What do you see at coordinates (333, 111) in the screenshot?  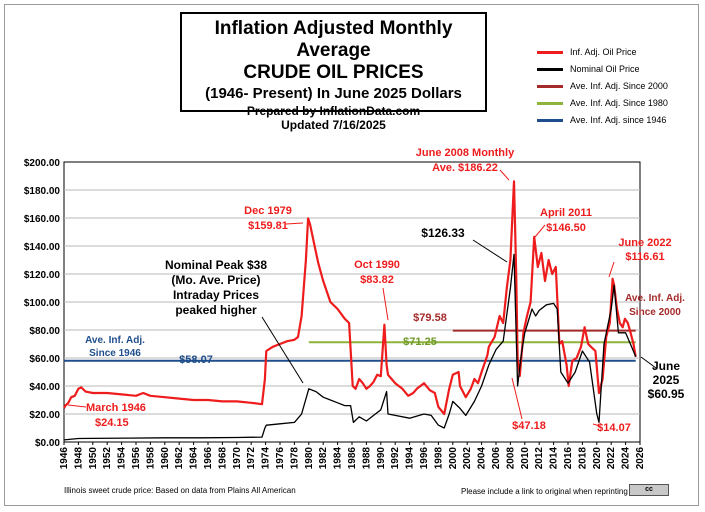 I see `chart-credit: Prepared by InflationData.com` at bounding box center [333, 111].